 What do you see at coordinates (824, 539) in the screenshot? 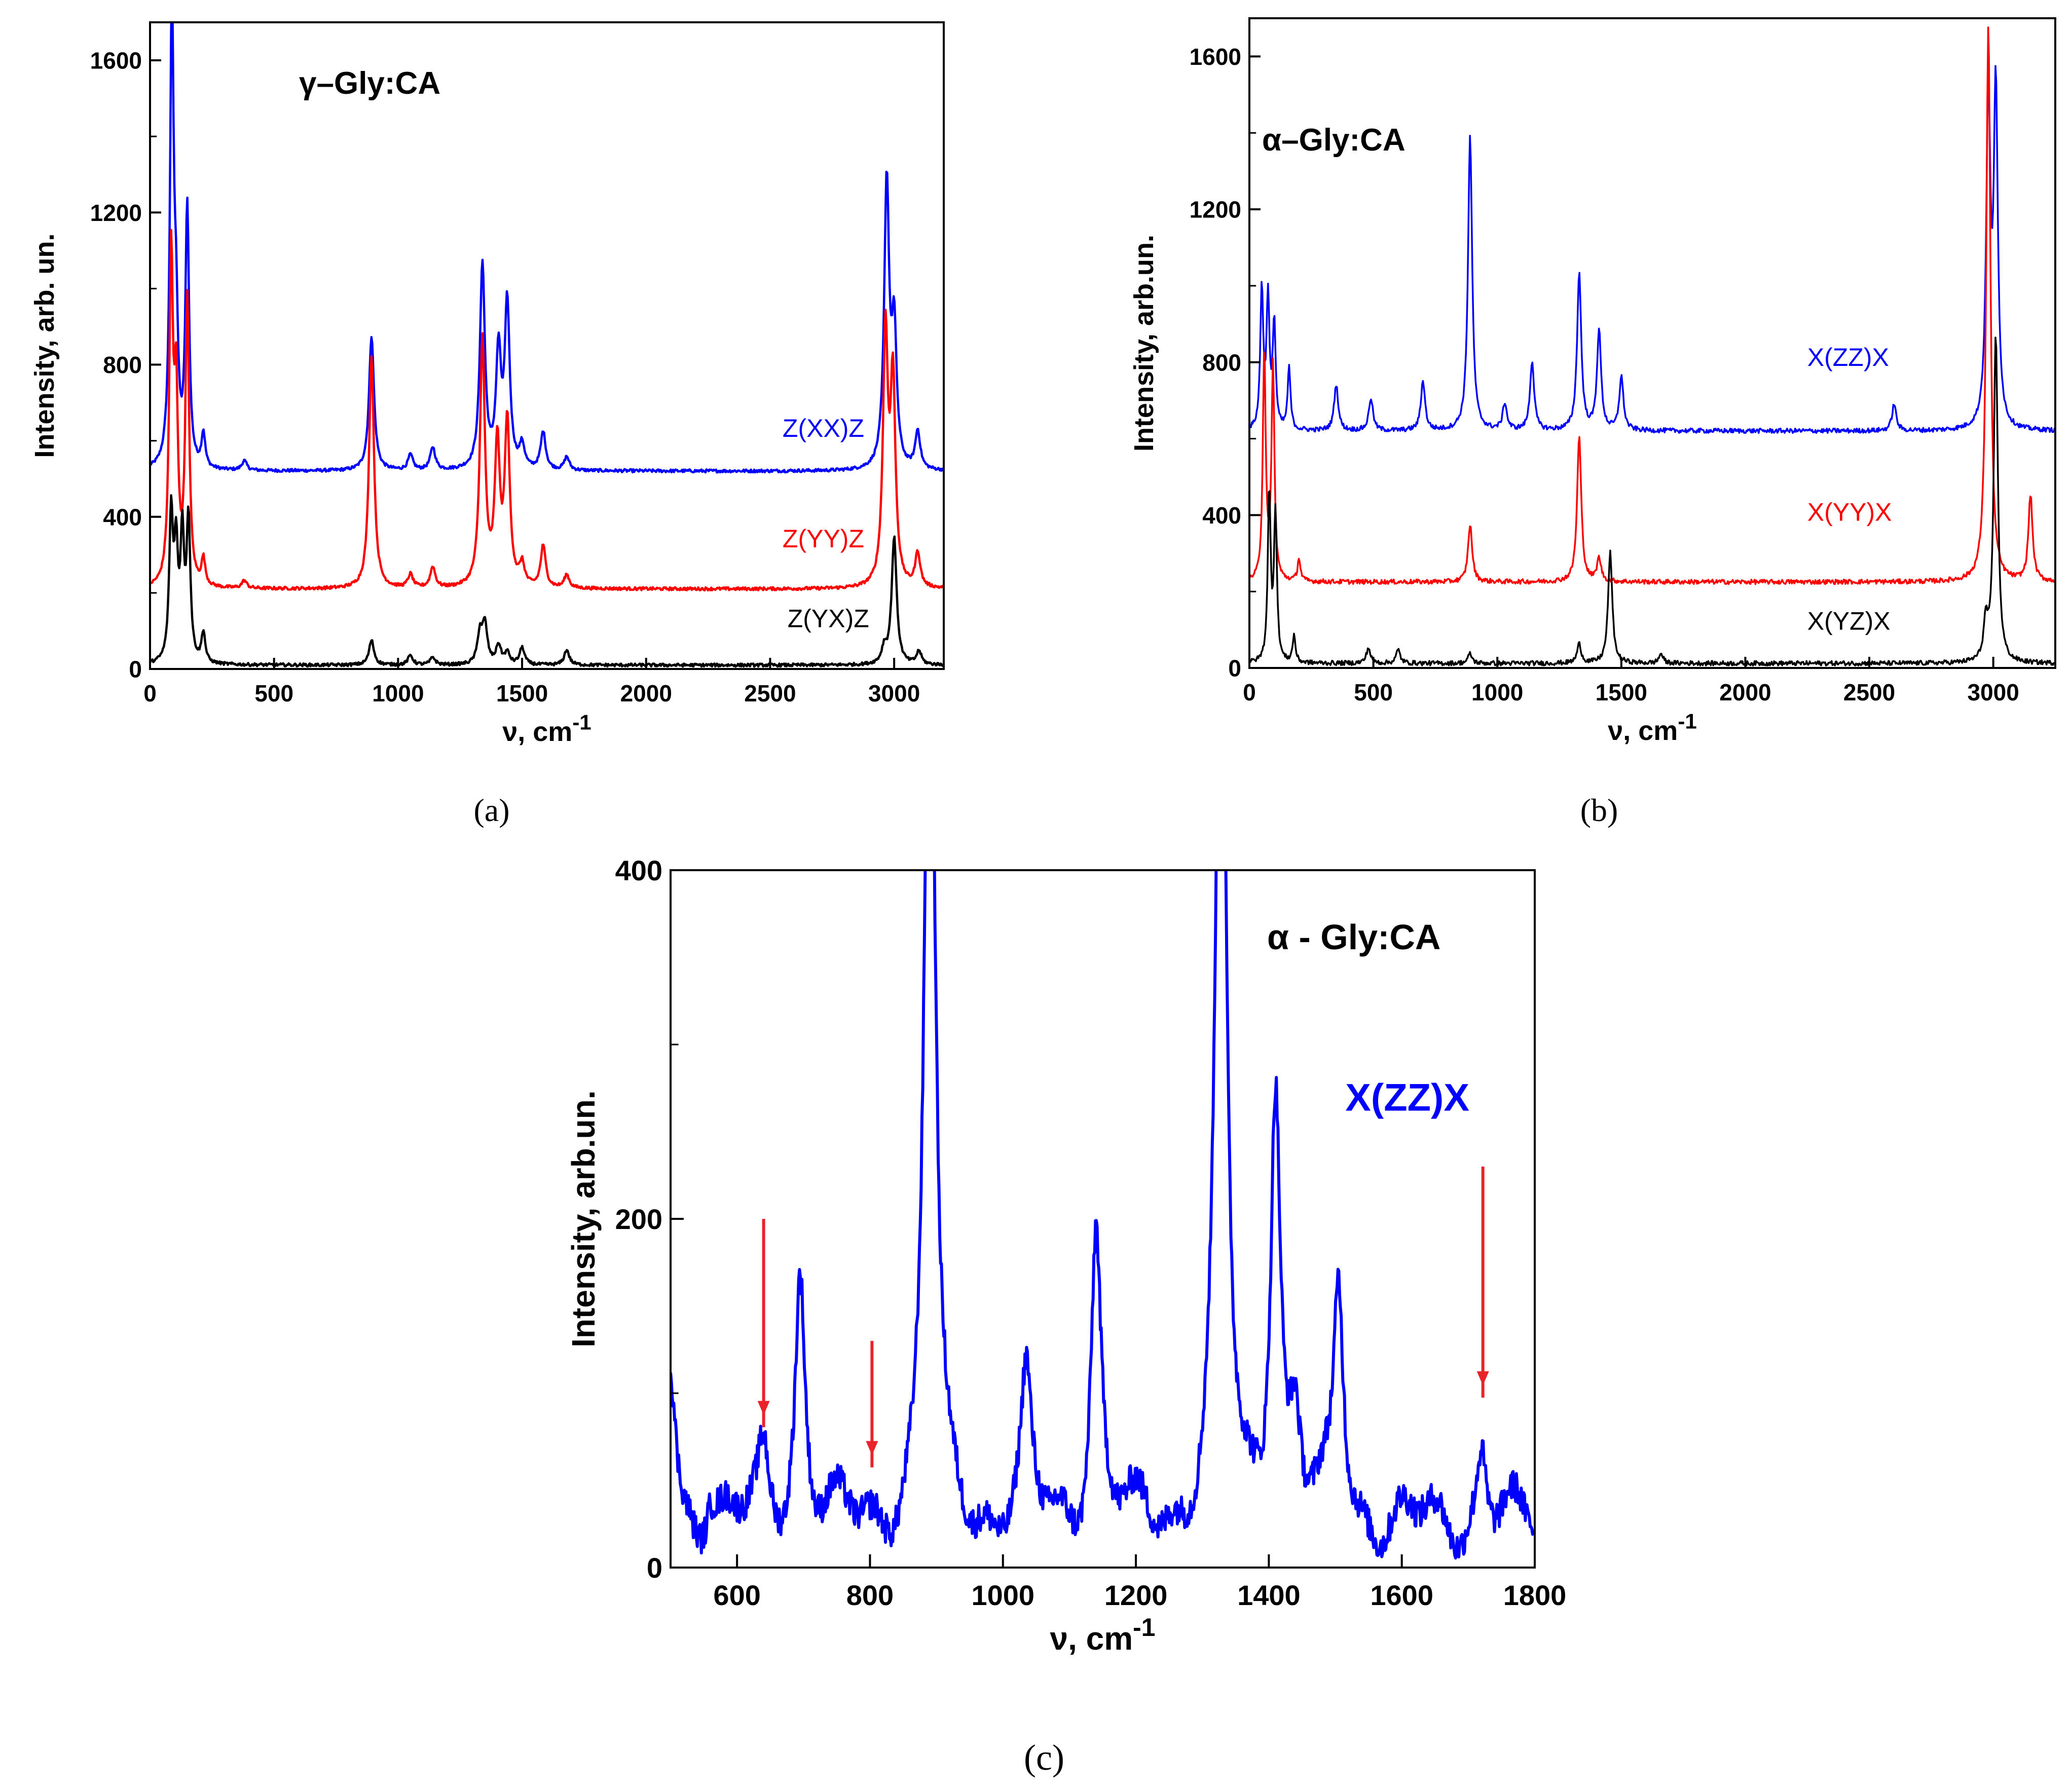
I see `series-label-1: Z(YY)Z` at bounding box center [824, 539].